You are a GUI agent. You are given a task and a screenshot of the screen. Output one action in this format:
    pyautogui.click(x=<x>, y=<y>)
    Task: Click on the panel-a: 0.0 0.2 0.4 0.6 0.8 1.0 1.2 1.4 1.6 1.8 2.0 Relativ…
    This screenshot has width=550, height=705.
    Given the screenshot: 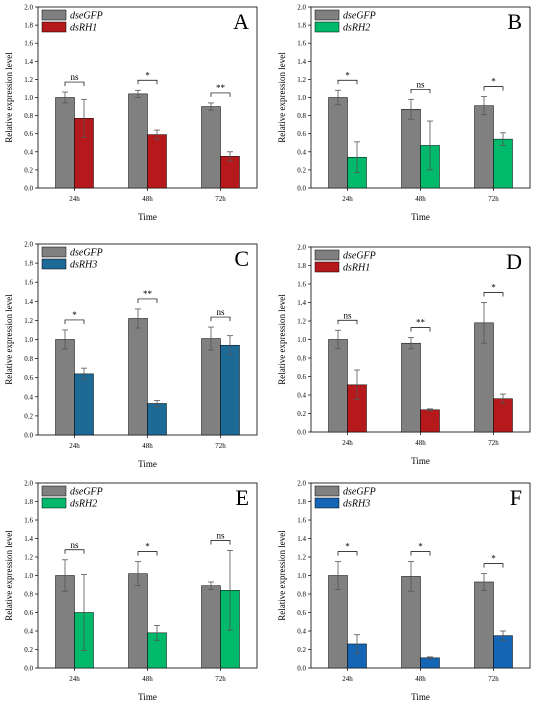 What is the action you would take?
    pyautogui.click(x=131, y=113)
    